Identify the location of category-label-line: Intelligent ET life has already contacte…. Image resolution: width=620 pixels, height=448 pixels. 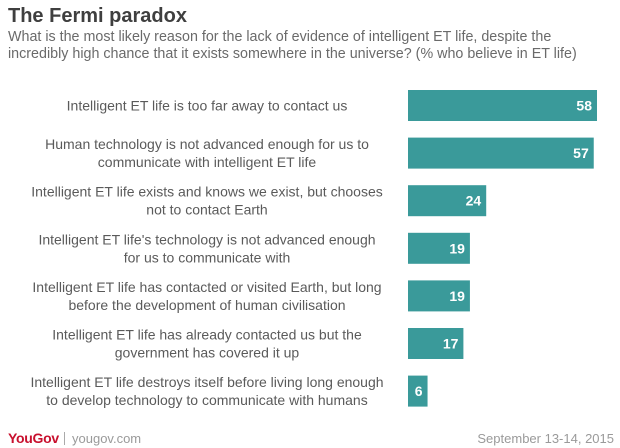
(207, 335).